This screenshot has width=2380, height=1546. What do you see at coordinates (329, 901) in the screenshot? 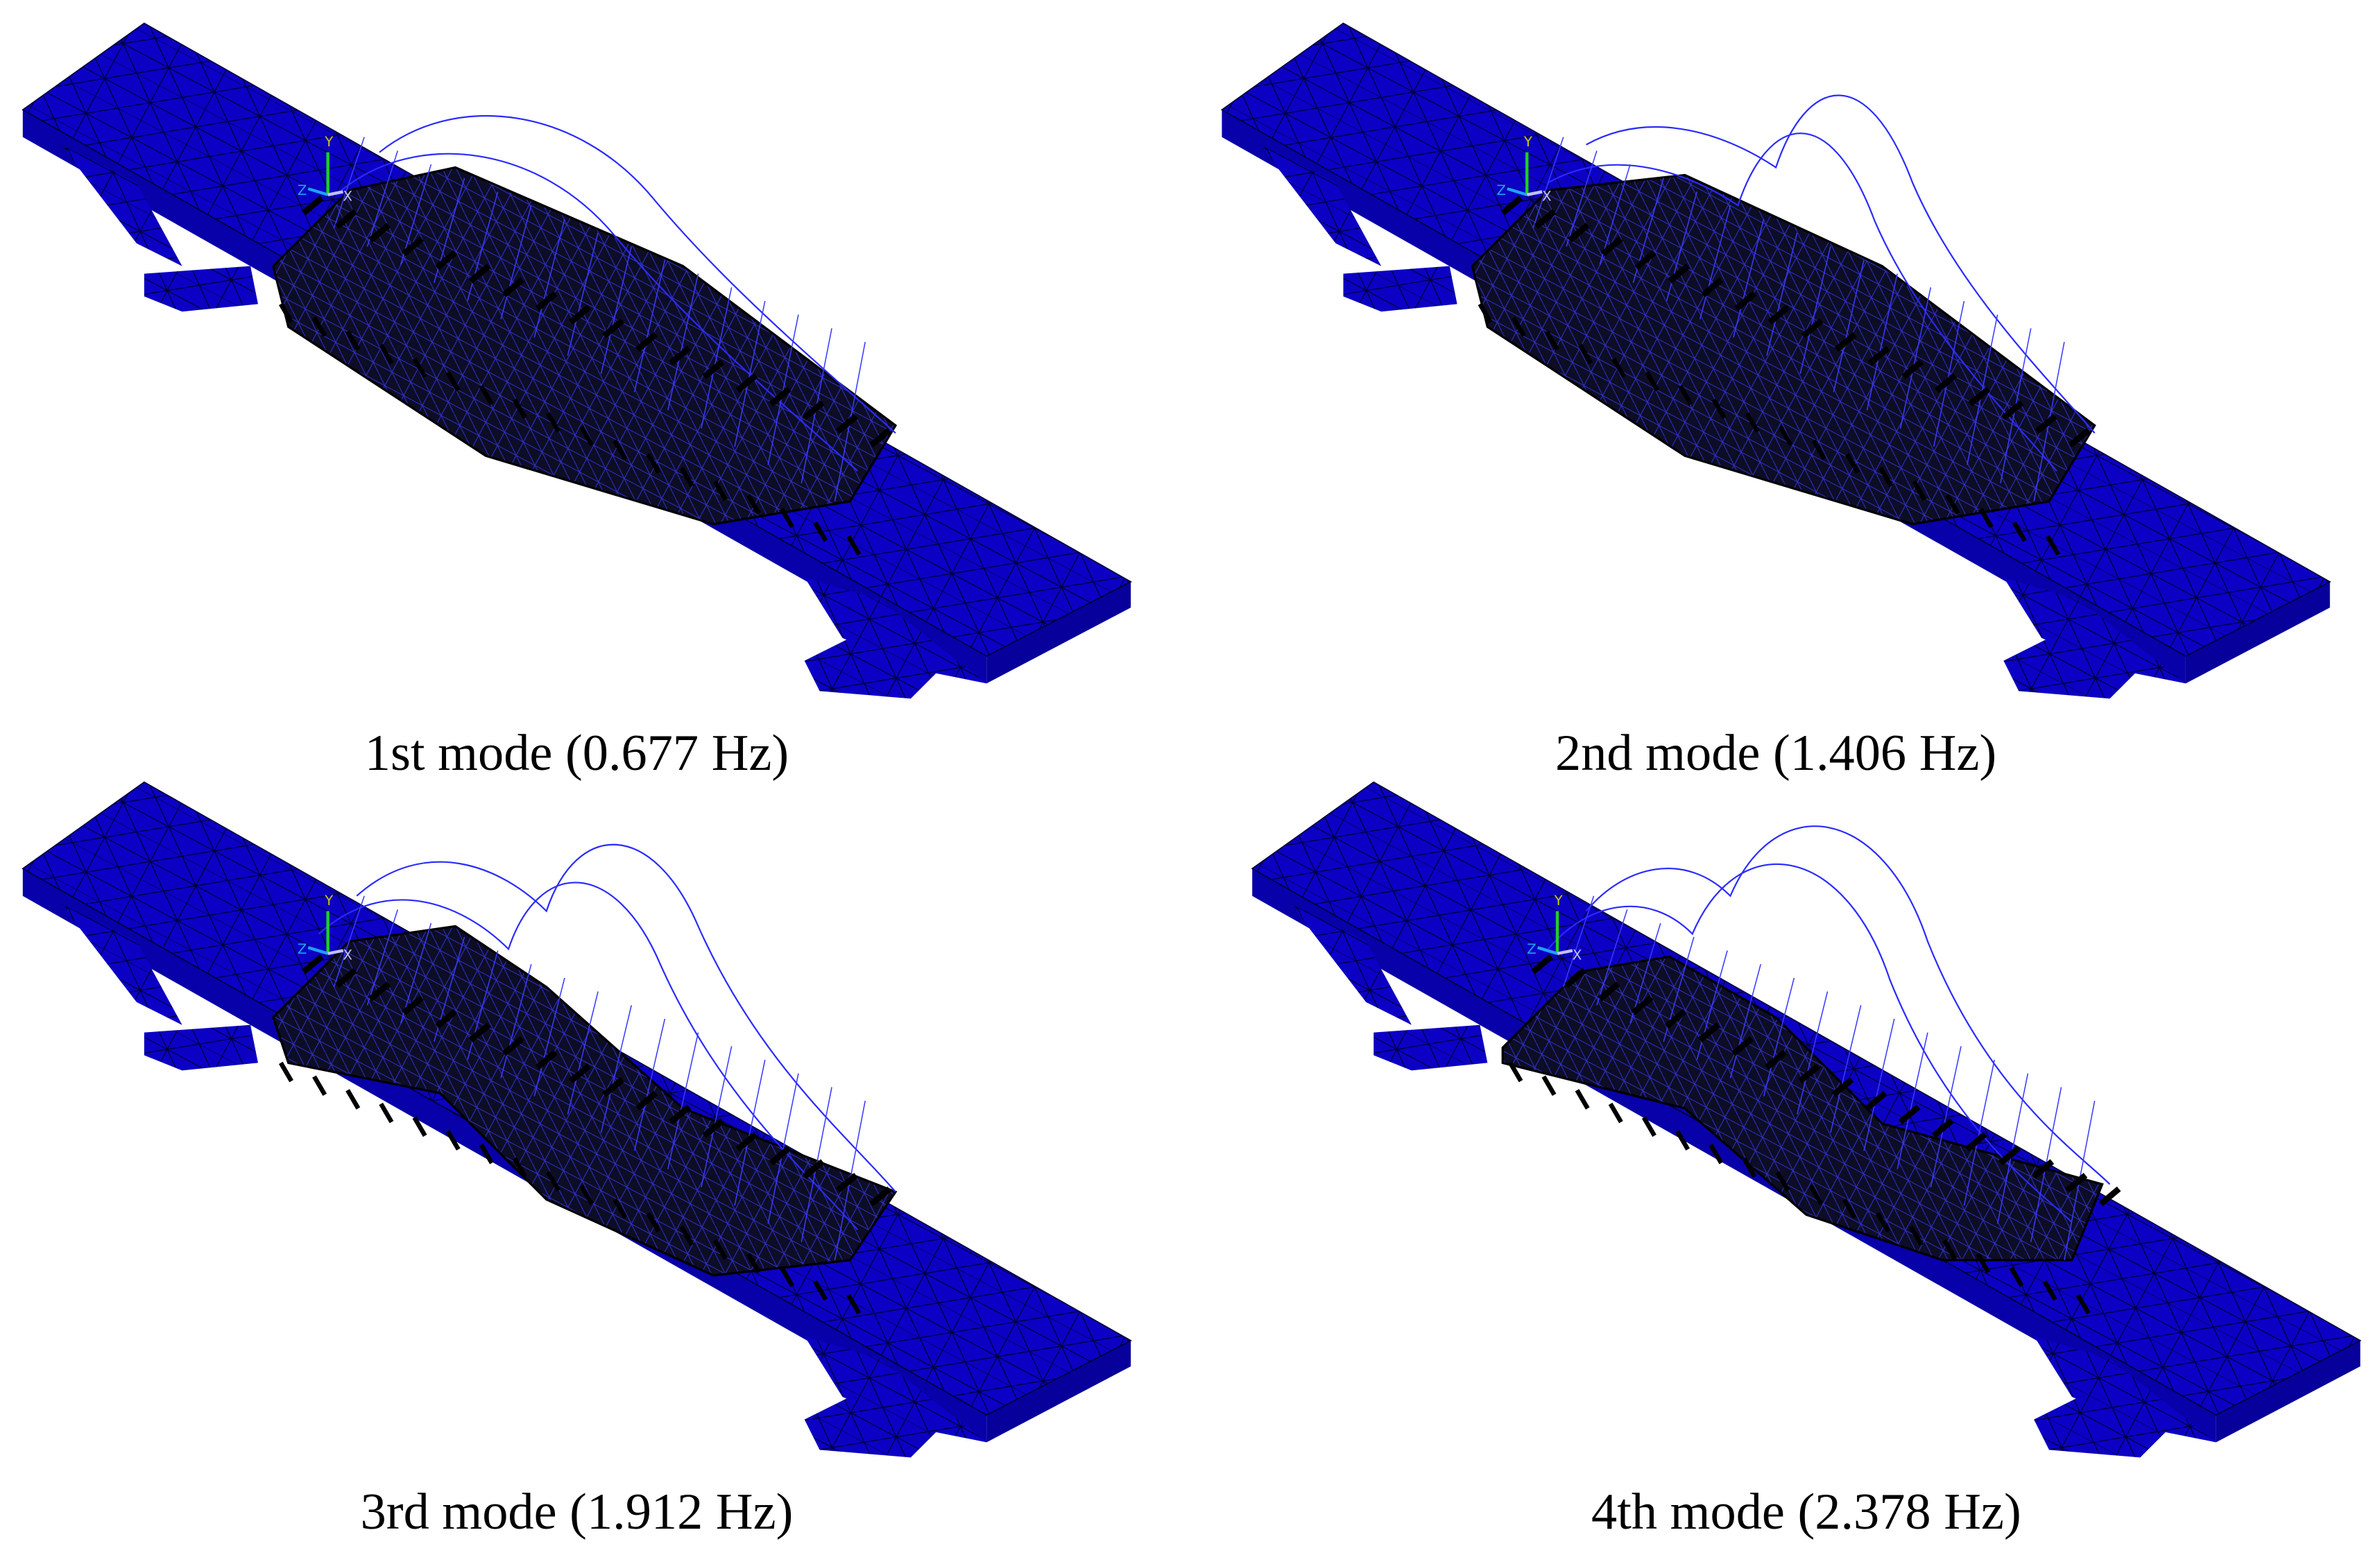
I see `axis-label: Y` at bounding box center [329, 901].